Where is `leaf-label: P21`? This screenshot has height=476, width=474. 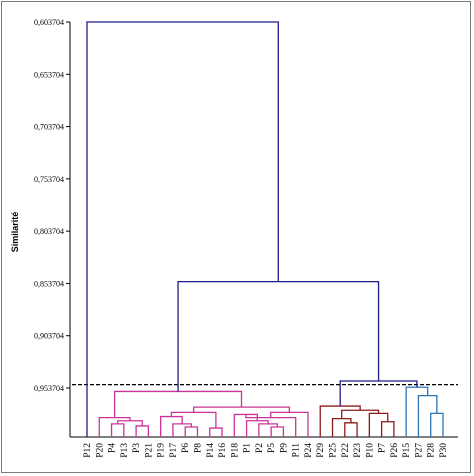 leaf-label: P21 is located at coordinates (149, 450).